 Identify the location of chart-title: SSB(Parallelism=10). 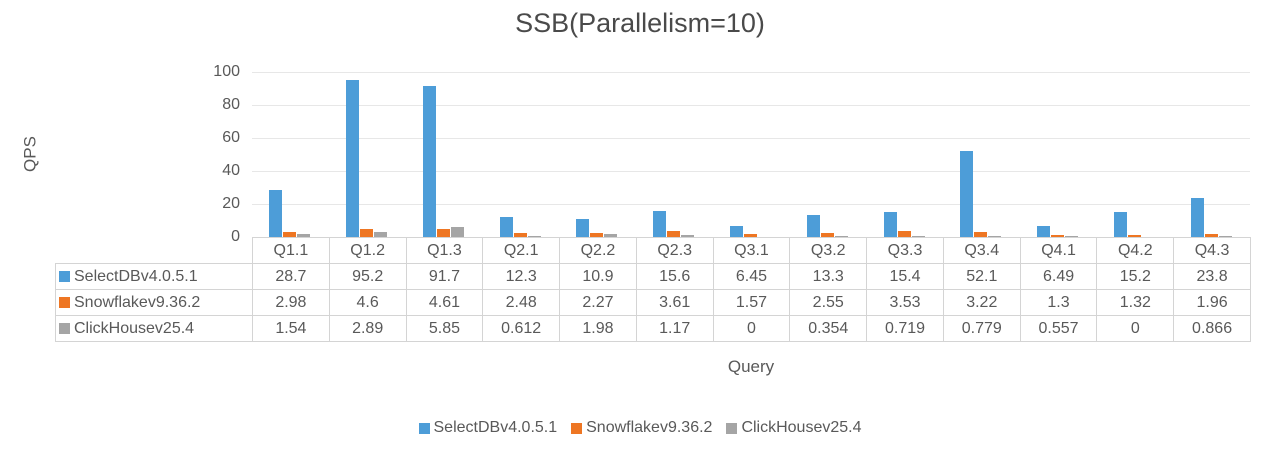
(640, 23).